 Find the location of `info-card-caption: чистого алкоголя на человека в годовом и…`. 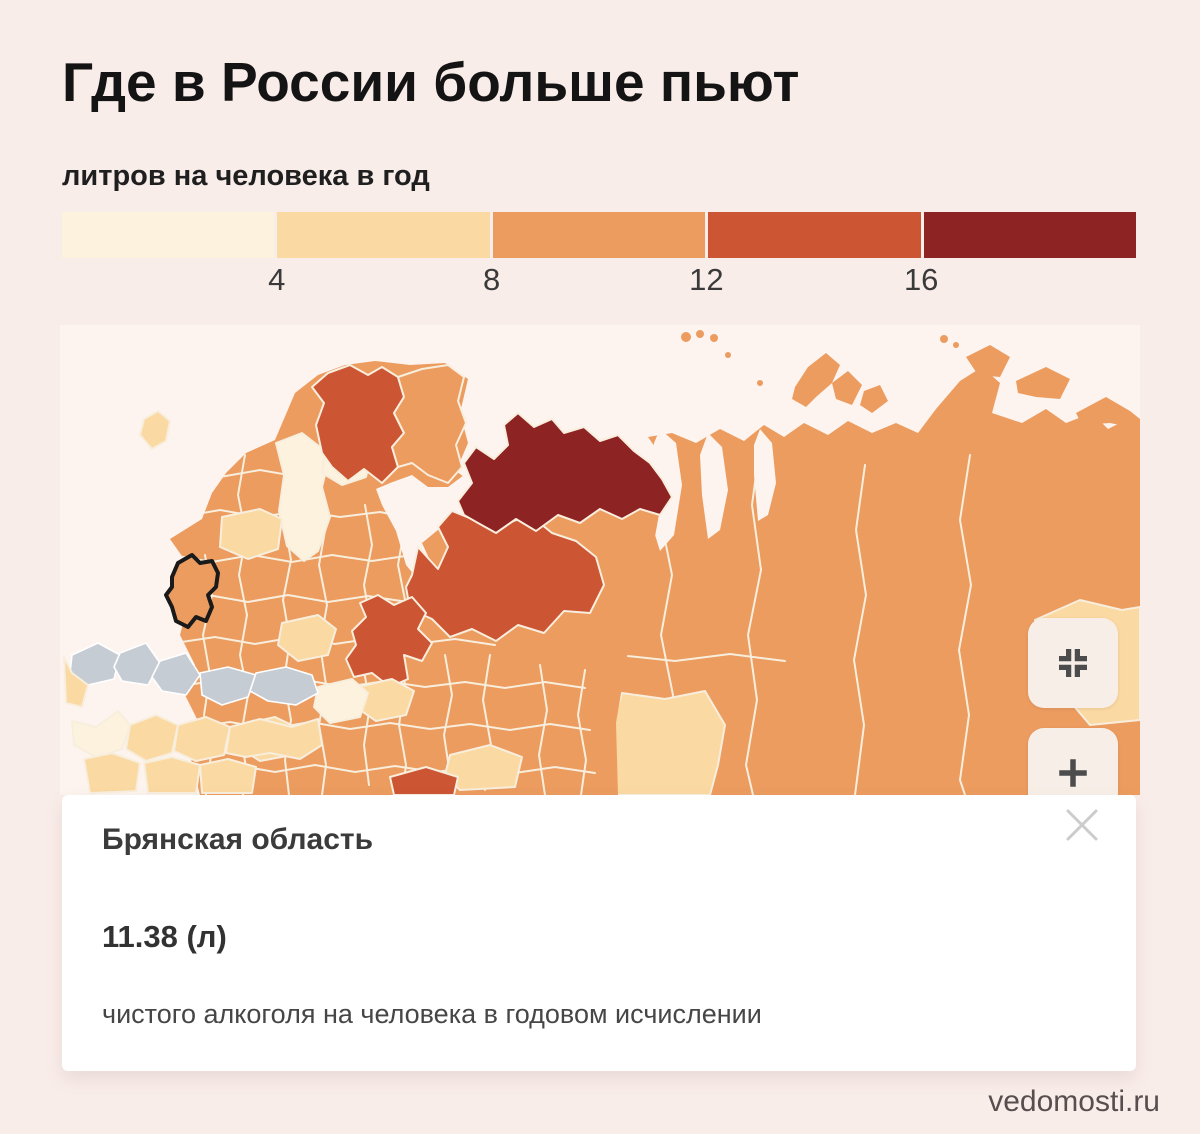

info-card-caption: чистого алкоголя на человека в годовом и… is located at coordinates (432, 1014).